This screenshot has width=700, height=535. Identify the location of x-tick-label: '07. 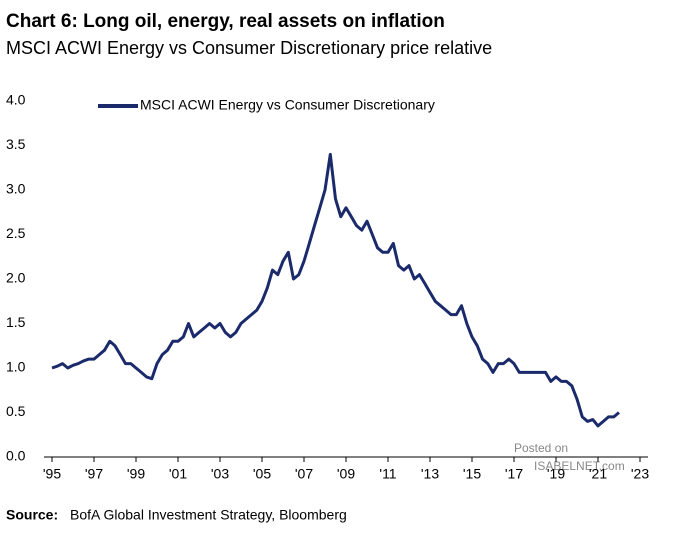
(304, 474).